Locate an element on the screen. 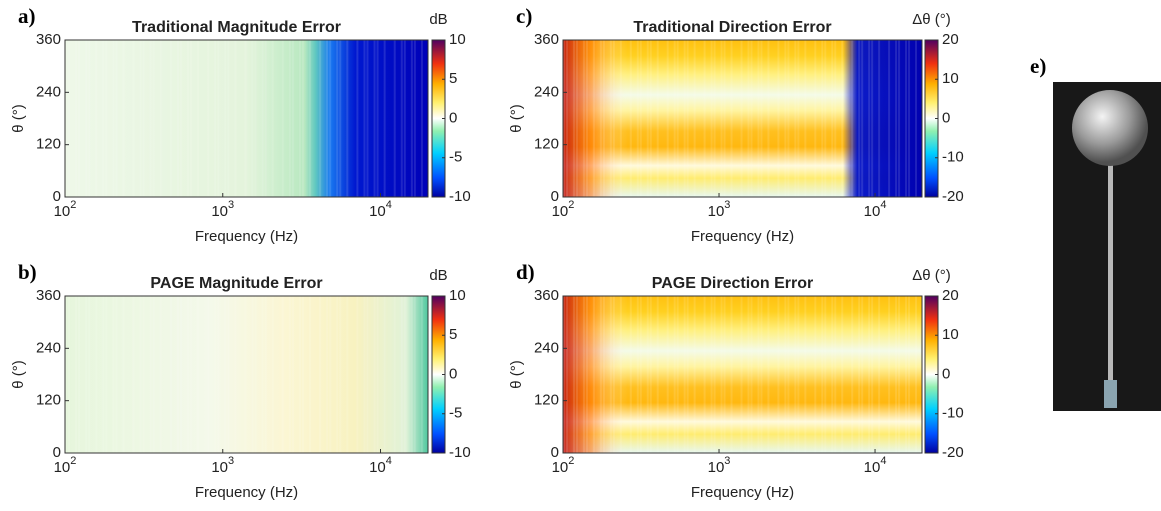 The image size is (1161, 511). y-tick-label: 0 is located at coordinates (57, 452).